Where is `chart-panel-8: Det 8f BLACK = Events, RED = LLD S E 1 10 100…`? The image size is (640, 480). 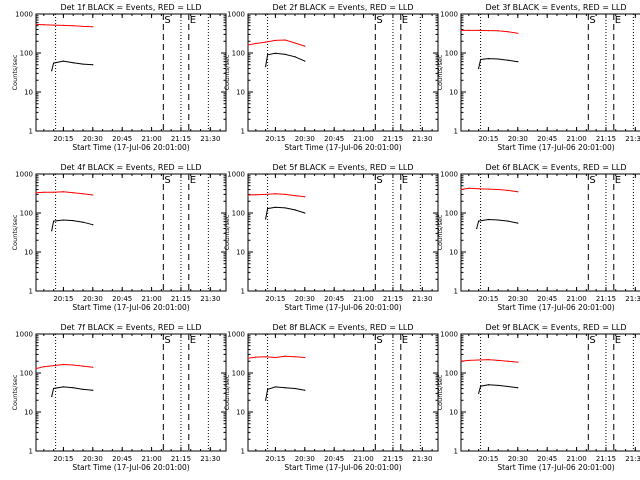
chart-panel-8: Det 8f BLACK = Events, RED = LLD S E 1 10 100… is located at coordinates (331, 397).